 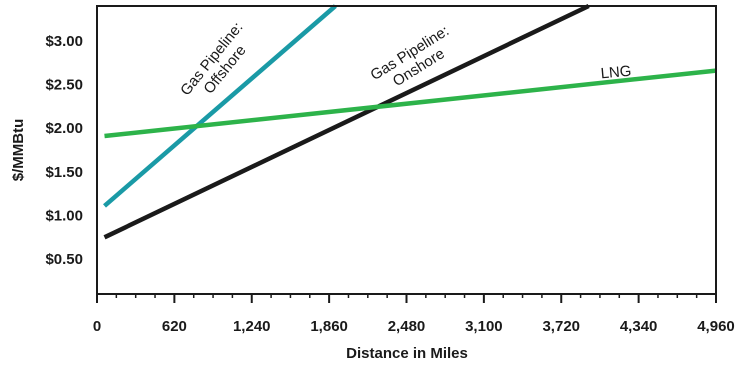 I want to click on x-tick-label: 0, so click(x=97, y=326).